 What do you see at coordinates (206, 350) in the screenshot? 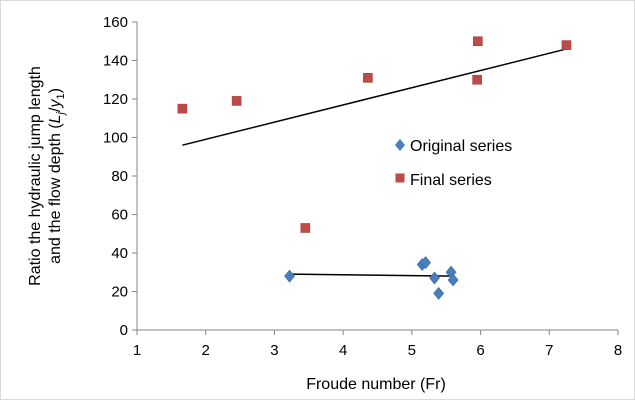
I see `x-tick-label: 2` at bounding box center [206, 350].